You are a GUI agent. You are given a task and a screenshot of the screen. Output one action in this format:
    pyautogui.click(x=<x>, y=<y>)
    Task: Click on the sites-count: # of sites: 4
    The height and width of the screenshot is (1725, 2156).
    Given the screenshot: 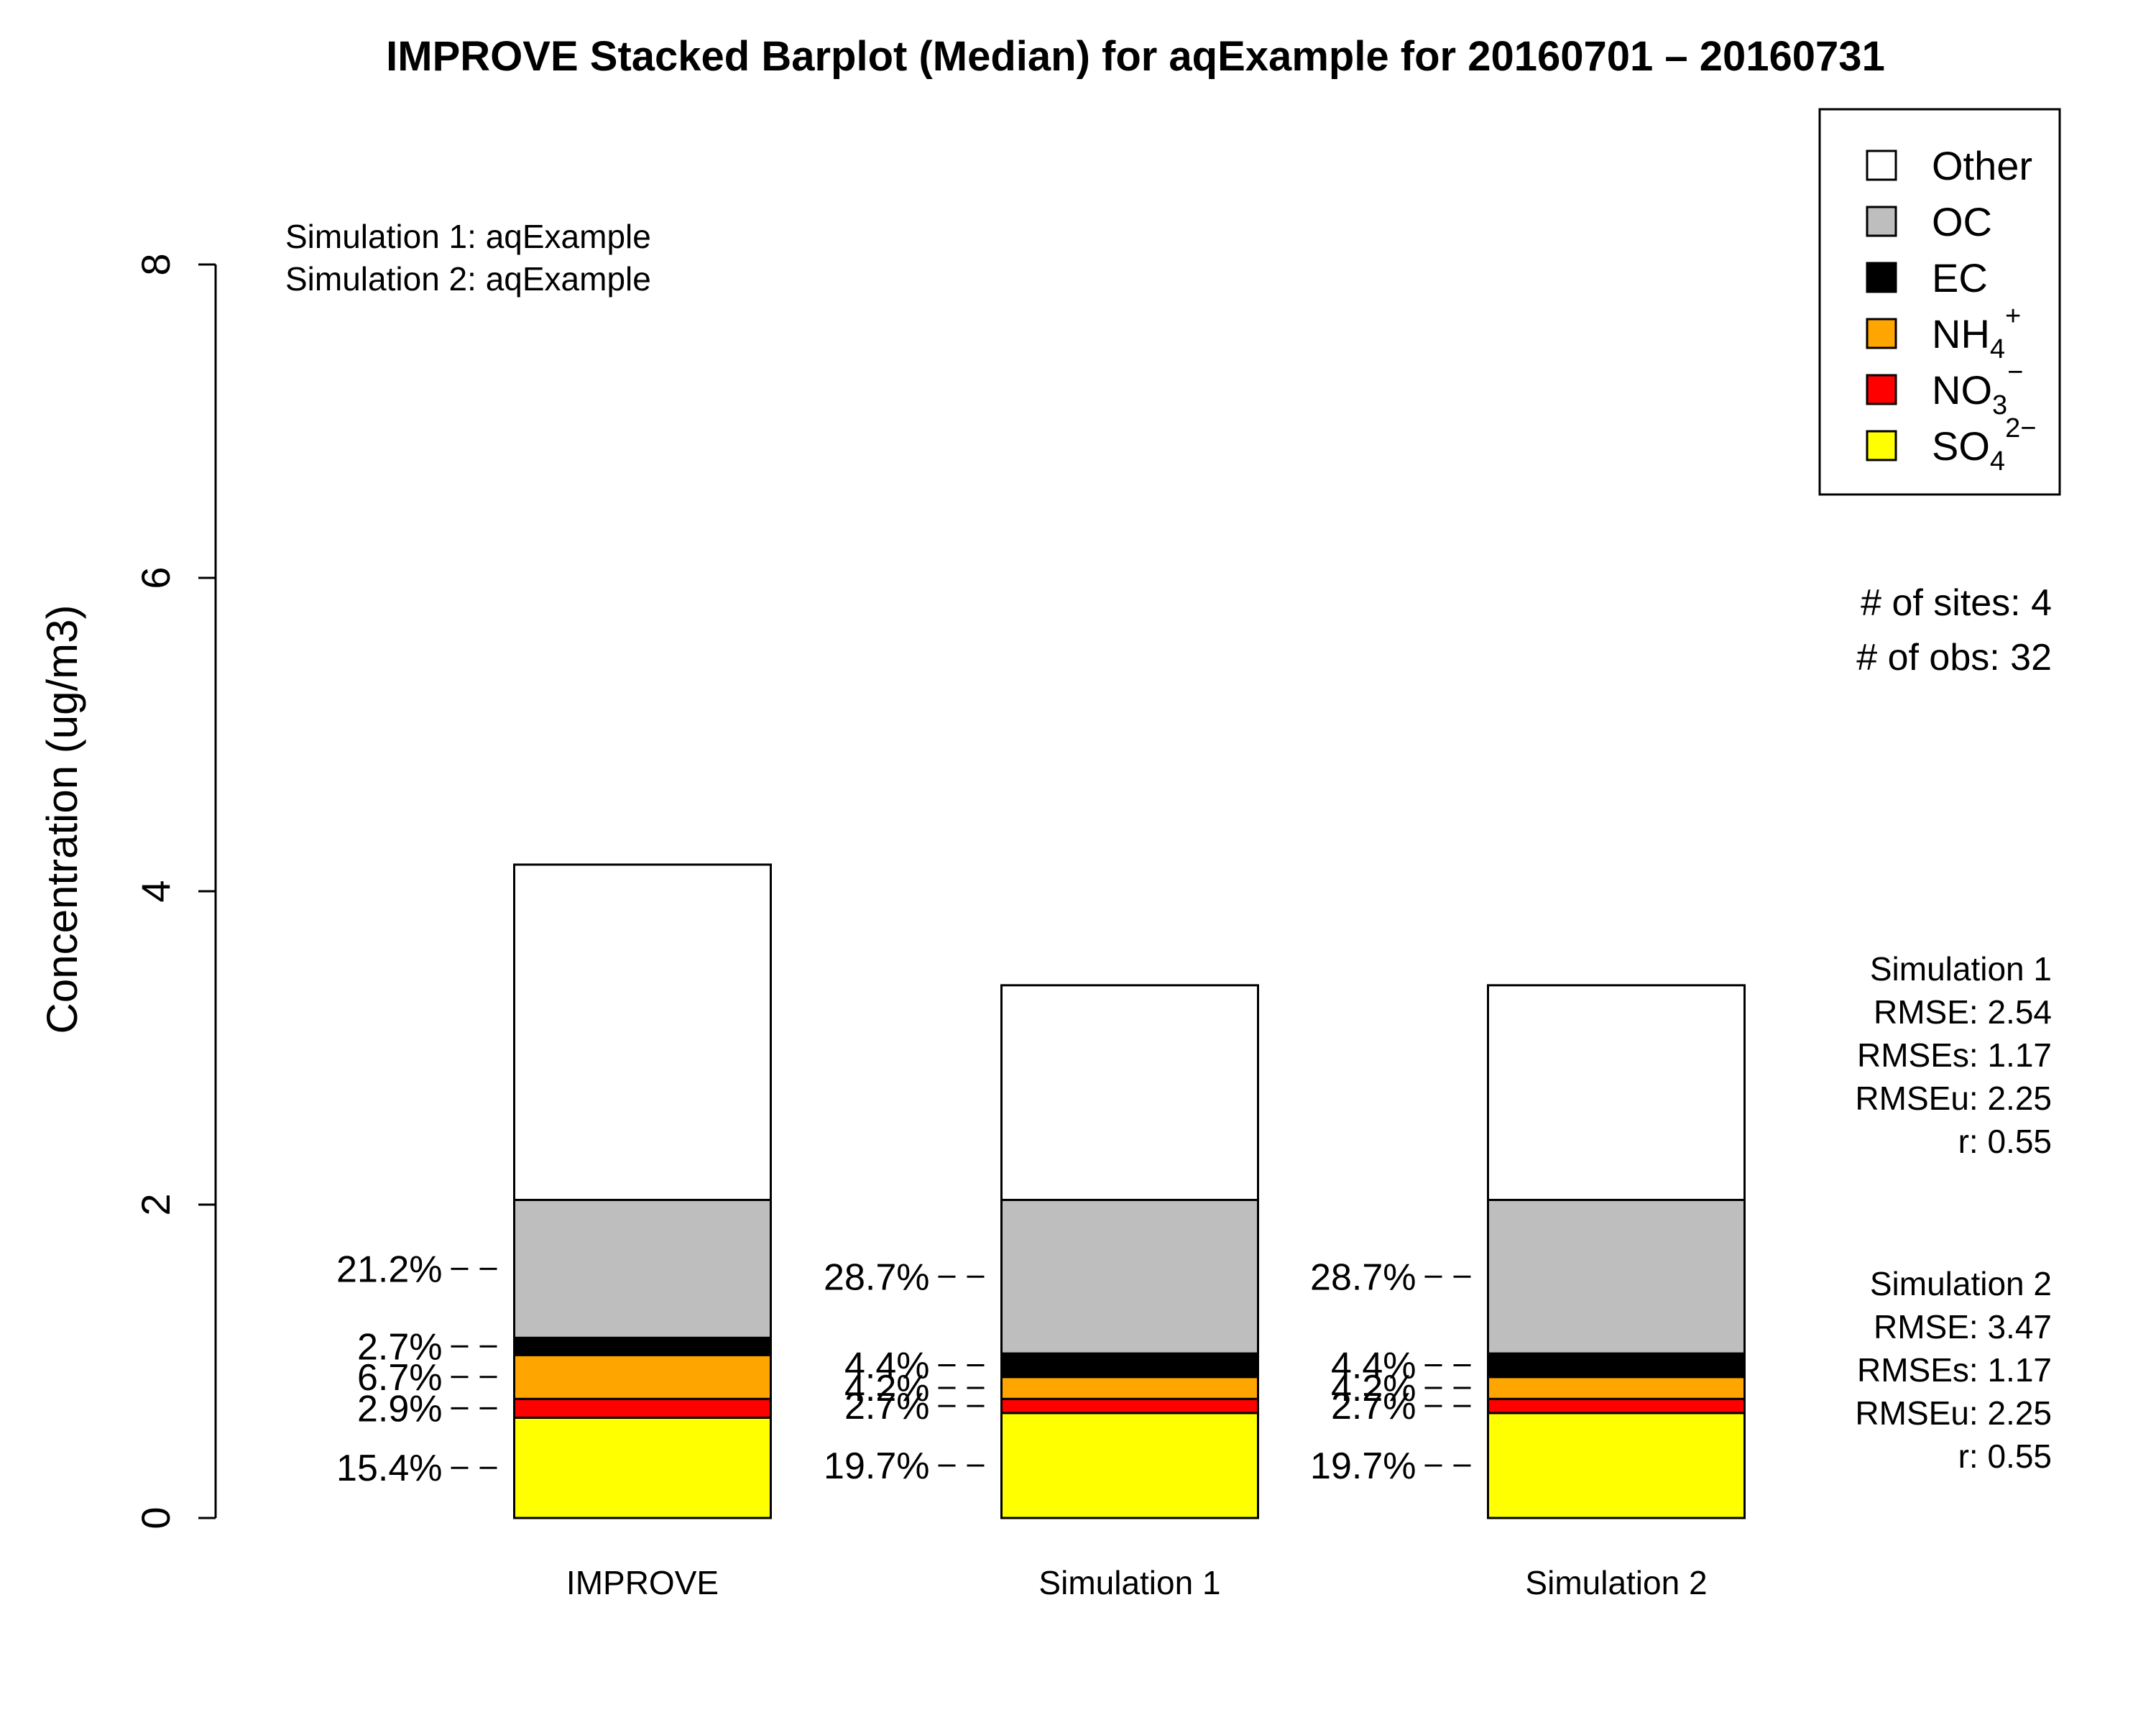 What is the action you would take?
    pyautogui.click(x=1957, y=603)
    